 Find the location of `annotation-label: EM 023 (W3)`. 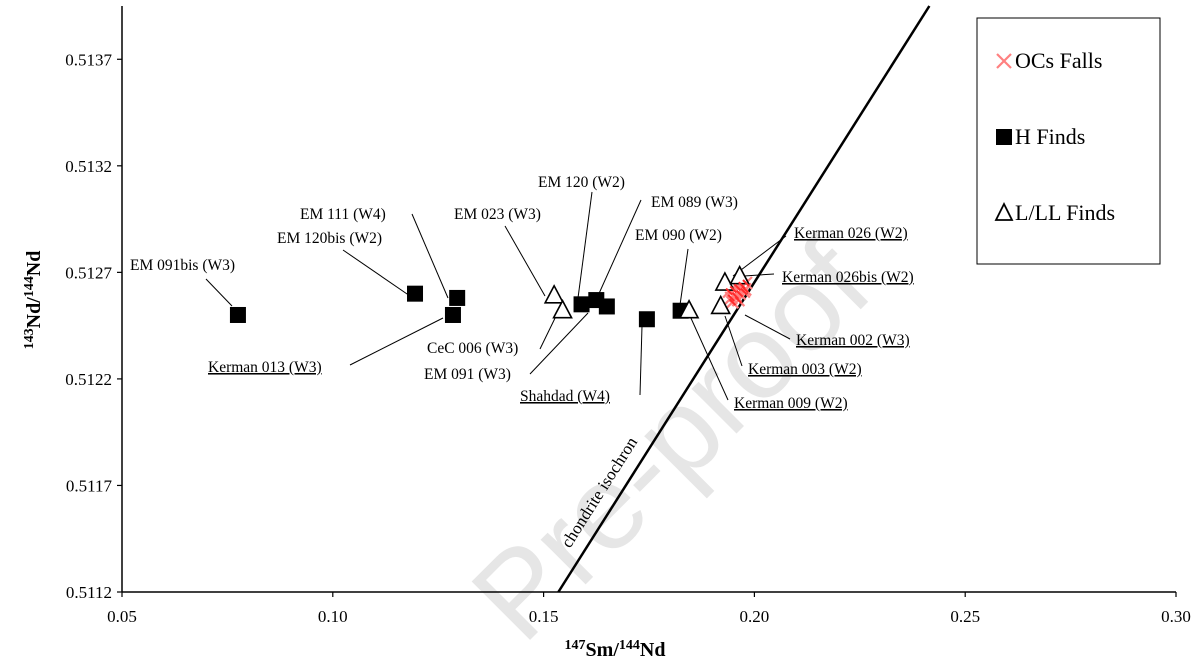

annotation-label: EM 023 (W3) is located at coordinates (497, 214).